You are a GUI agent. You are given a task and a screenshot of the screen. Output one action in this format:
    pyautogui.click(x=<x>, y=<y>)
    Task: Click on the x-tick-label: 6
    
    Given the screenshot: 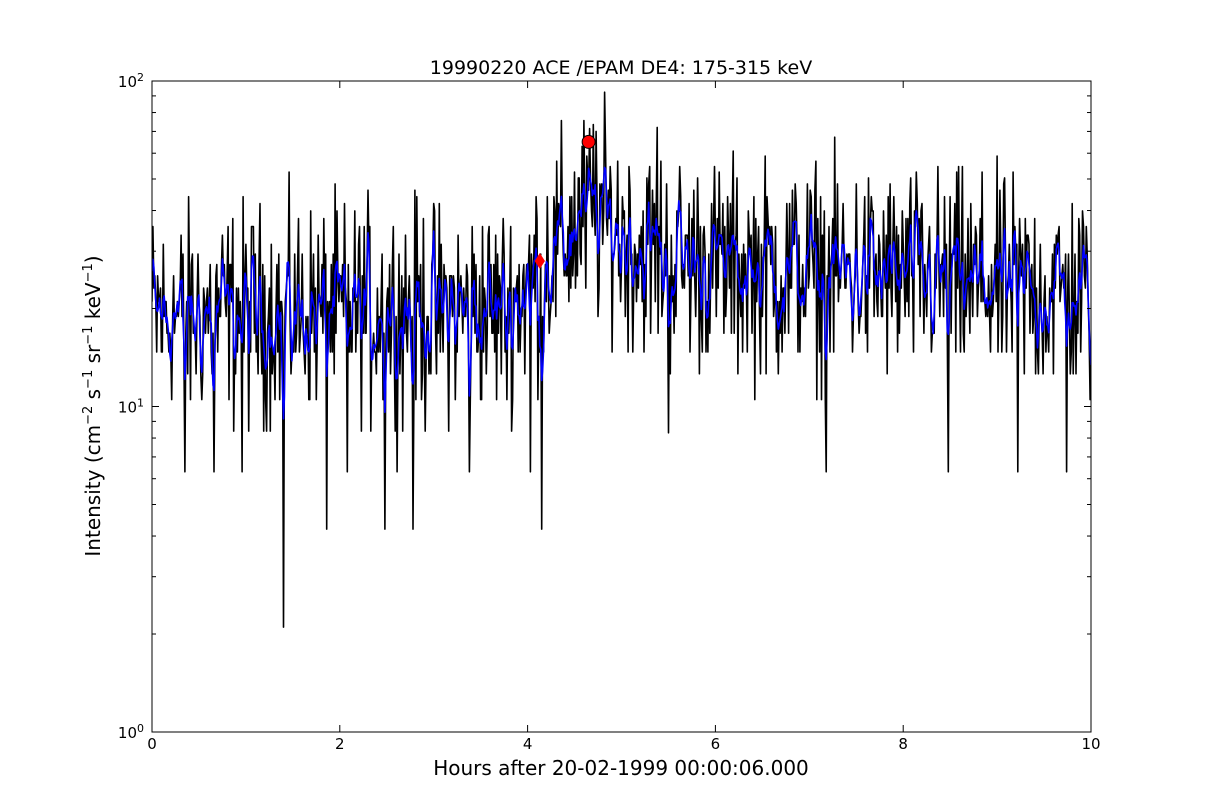 What is the action you would take?
    pyautogui.click(x=716, y=744)
    